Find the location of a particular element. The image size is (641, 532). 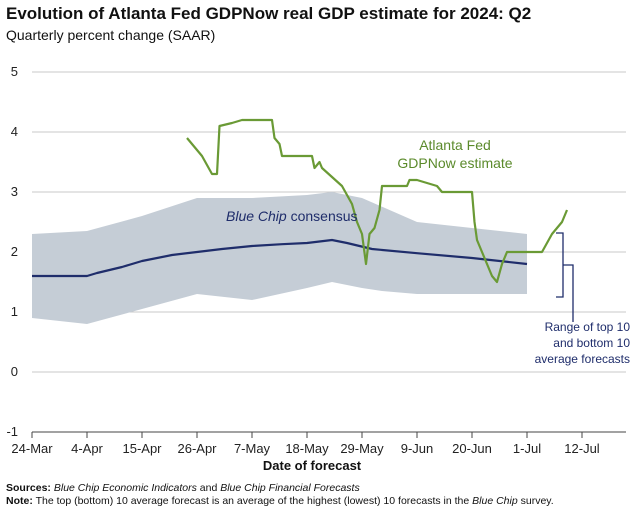

x-tick-label: 20-Jun is located at coordinates (472, 448).